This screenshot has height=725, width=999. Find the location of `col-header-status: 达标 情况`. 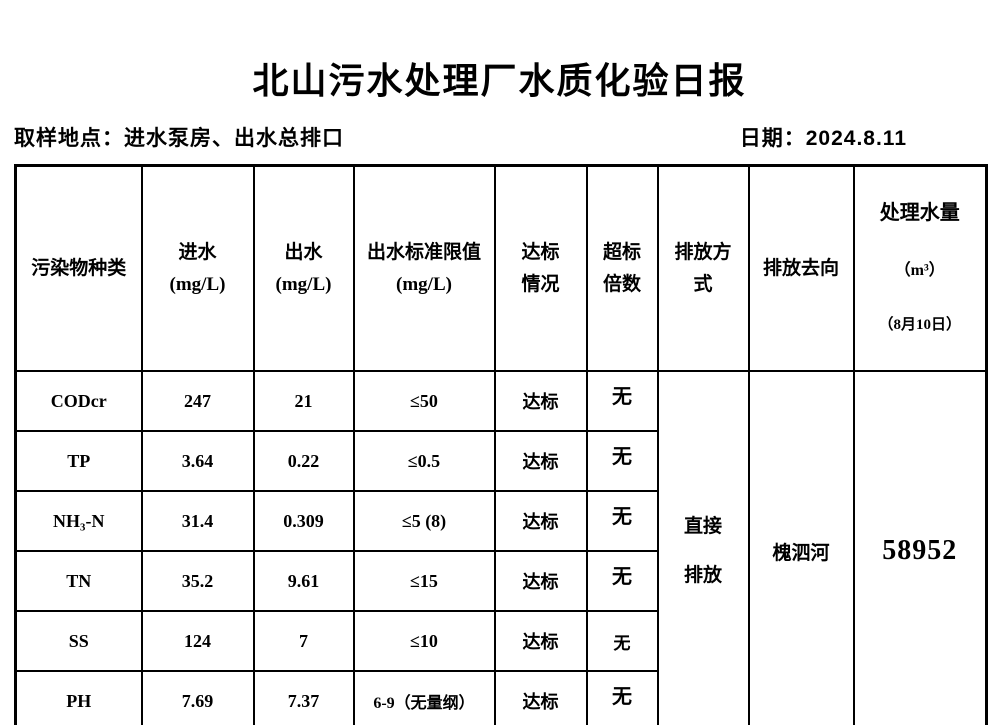

col-header-status: 达标 情况 is located at coordinates (540, 268).